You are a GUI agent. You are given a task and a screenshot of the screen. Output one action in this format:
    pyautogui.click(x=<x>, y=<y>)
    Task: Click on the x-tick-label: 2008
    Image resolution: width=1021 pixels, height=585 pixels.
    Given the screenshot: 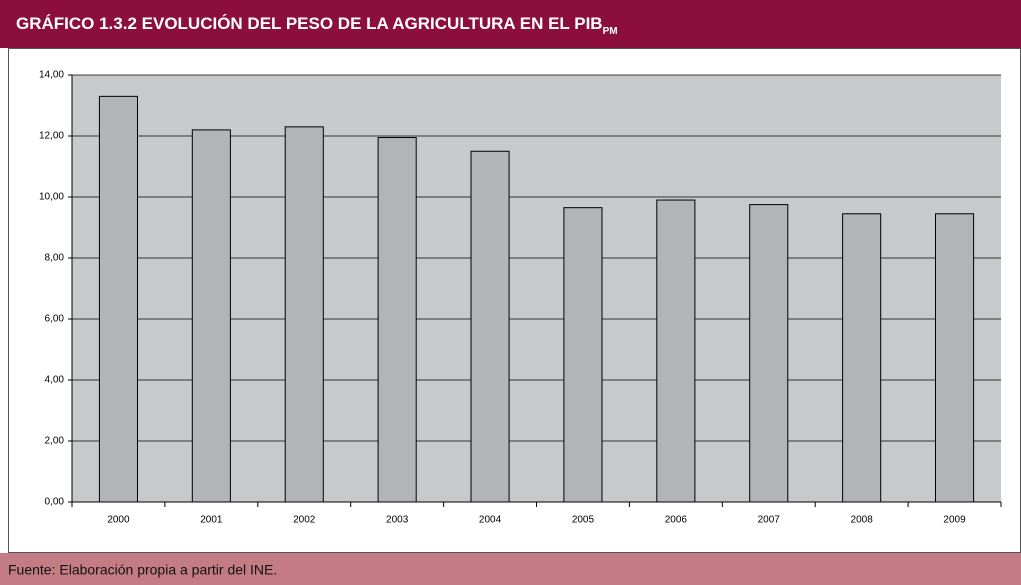 What is the action you would take?
    pyautogui.click(x=862, y=520)
    